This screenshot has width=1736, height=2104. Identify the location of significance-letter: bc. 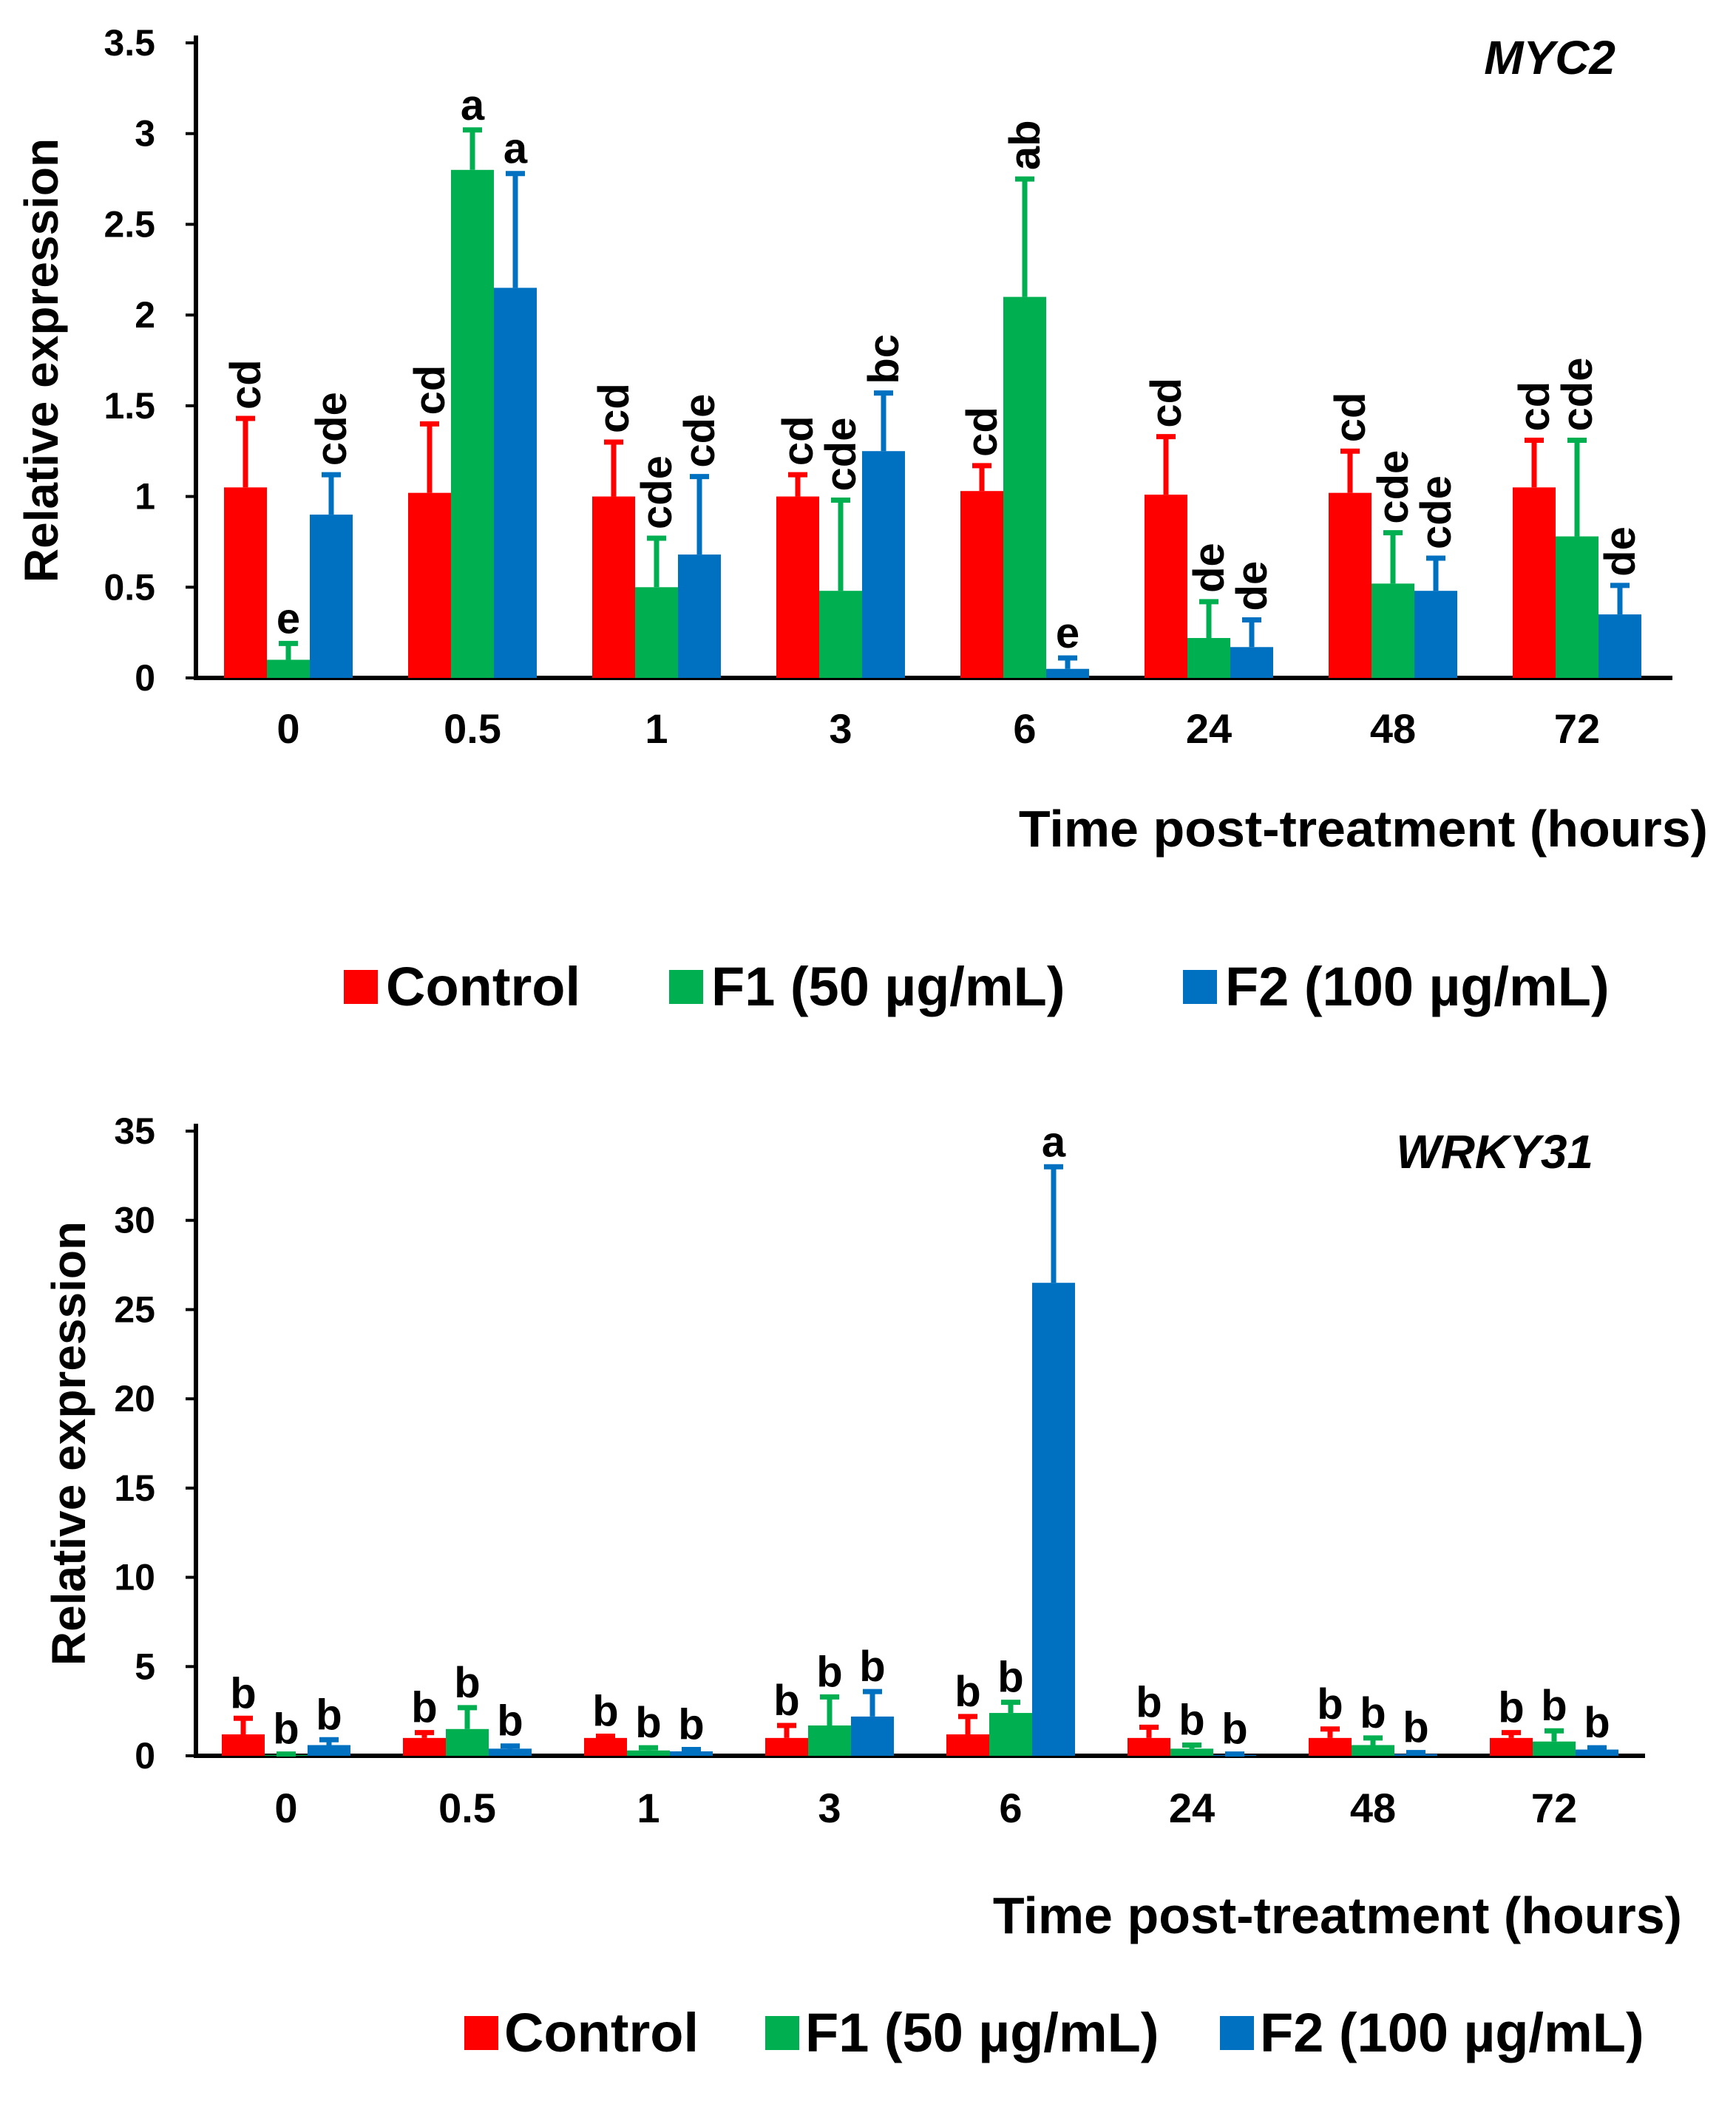
(884, 359).